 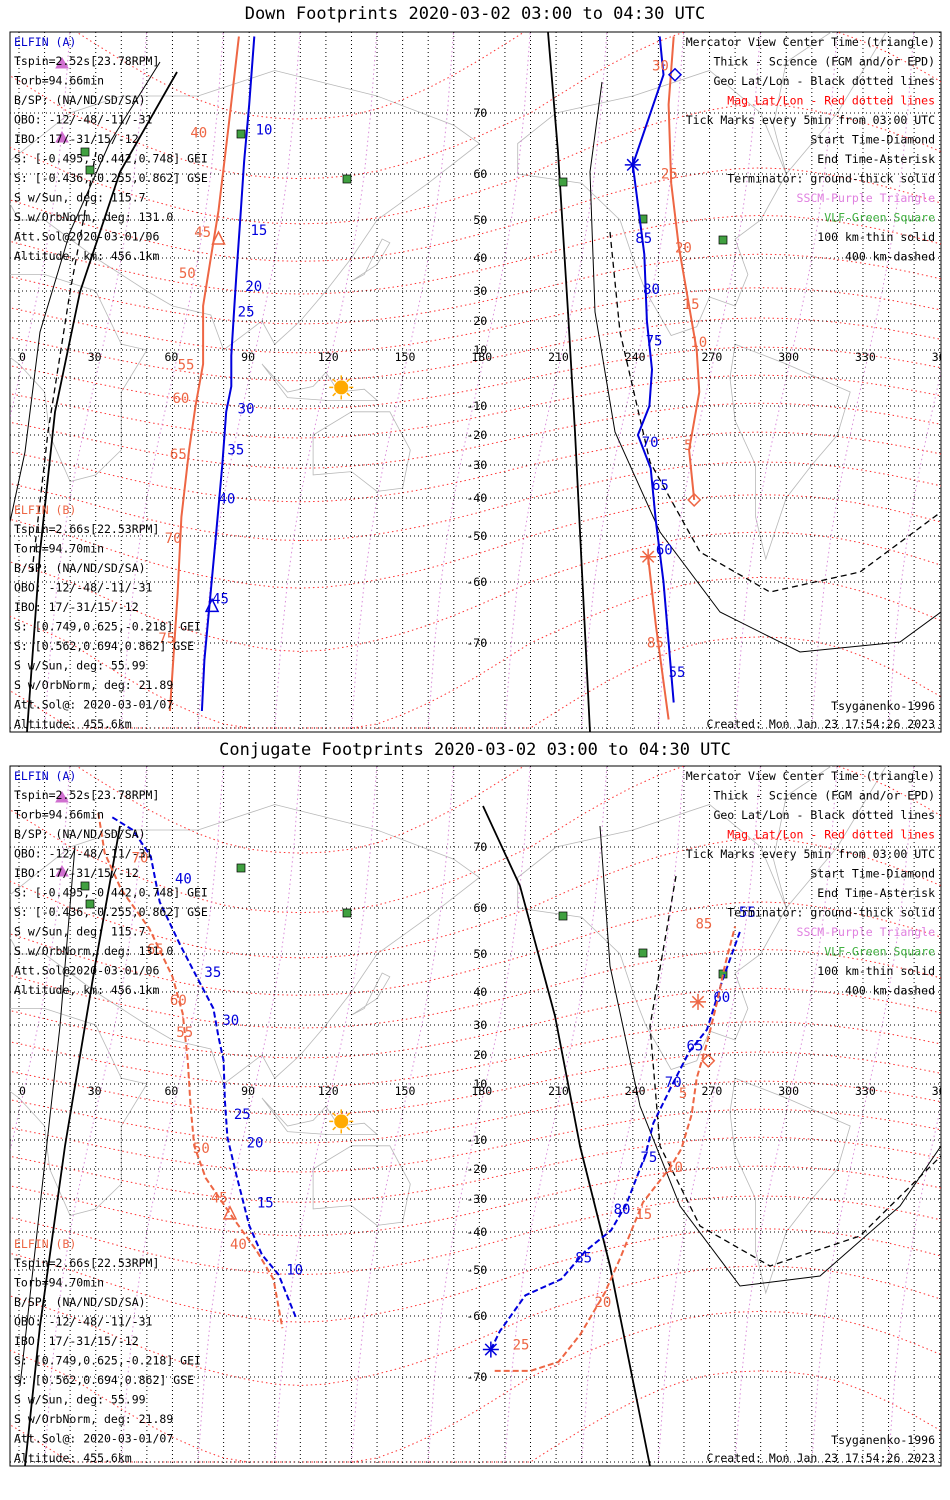 What do you see at coordinates (480, 291) in the screenshot?
I see `lat-tick-label: 30` at bounding box center [480, 291].